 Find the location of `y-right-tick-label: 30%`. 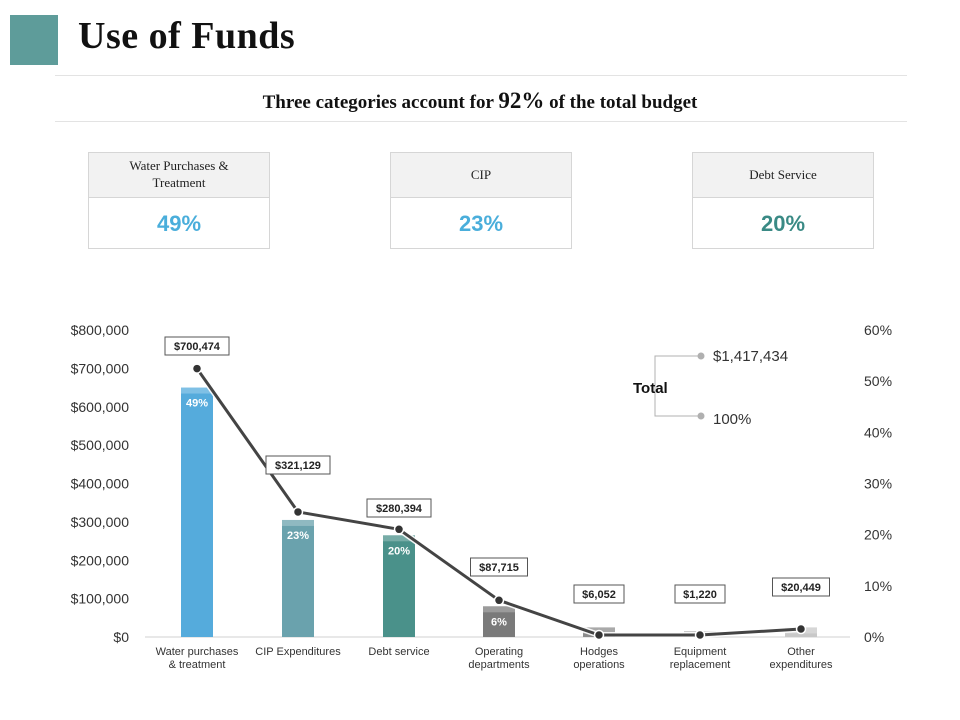

y-right-tick-label: 30% is located at coordinates (878, 484).